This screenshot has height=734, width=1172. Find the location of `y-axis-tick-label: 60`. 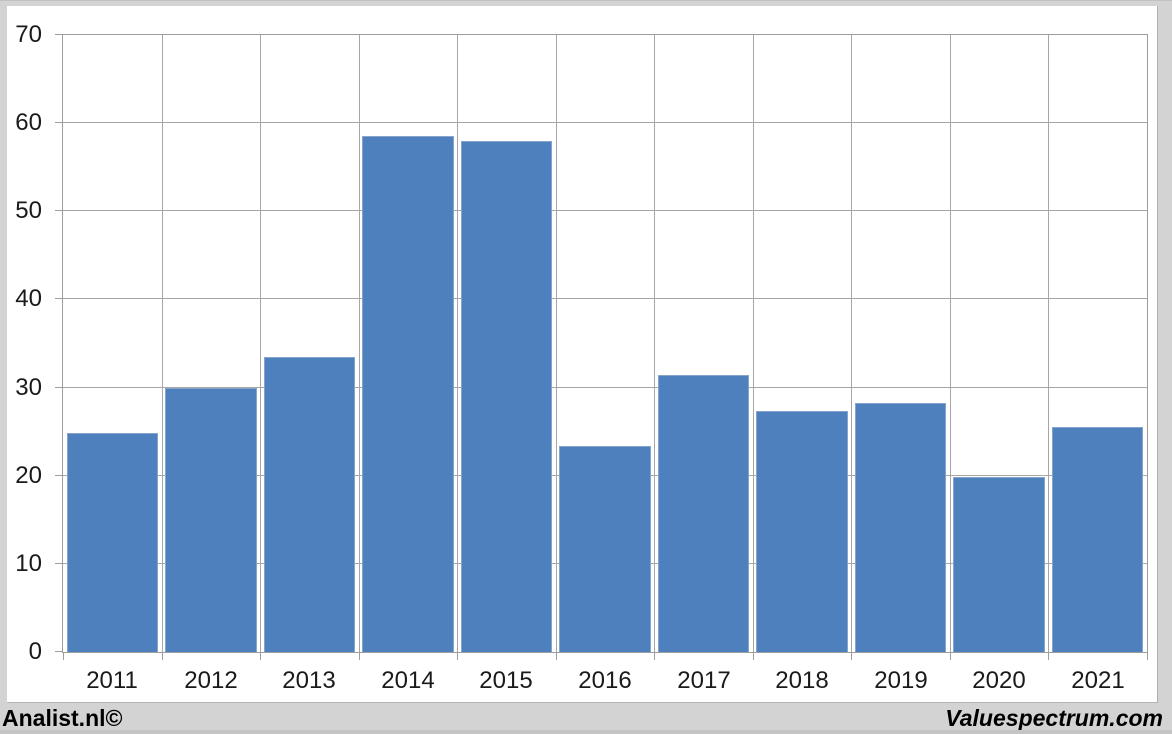

y-axis-tick-label: 60 is located at coordinates (28, 122).